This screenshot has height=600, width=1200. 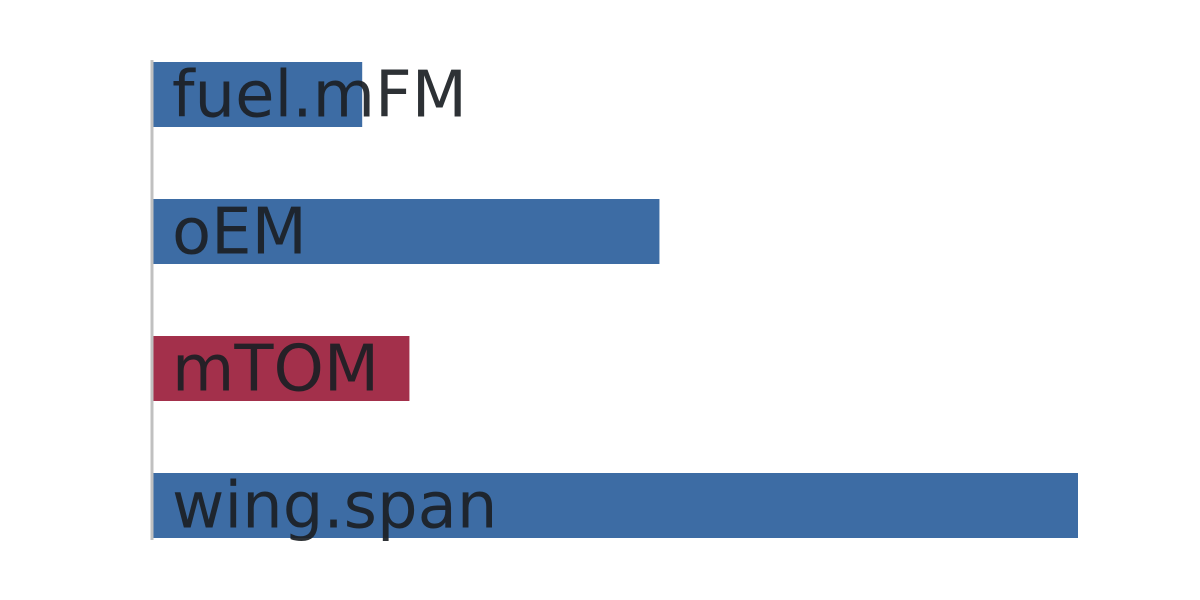 What do you see at coordinates (319, 96) in the screenshot?
I see `bar-label-fuel-mfm: fuel.mFM` at bounding box center [319, 96].